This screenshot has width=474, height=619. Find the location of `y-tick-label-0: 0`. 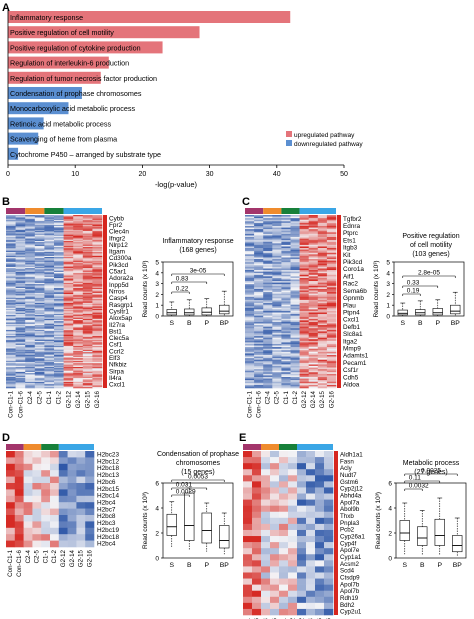

y-tick-label-0: 0 is located at coordinates (157, 559).